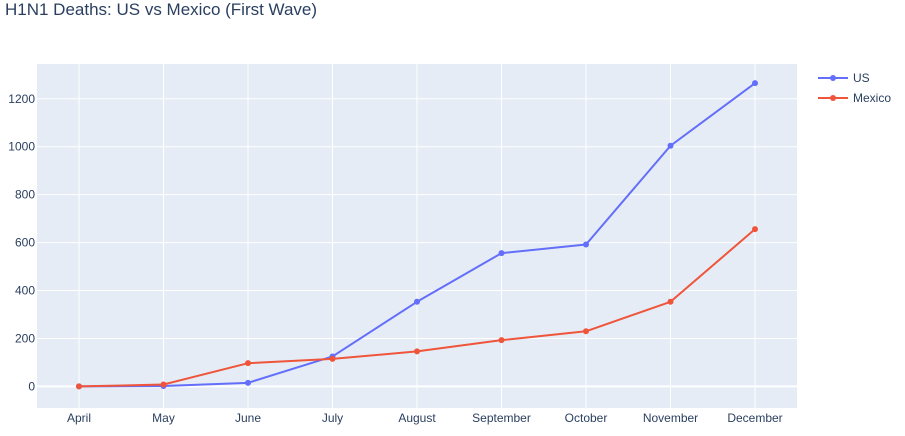 The width and height of the screenshot is (905, 436). Describe the element at coordinates (501, 418) in the screenshot. I see `x-tick-label: September` at that location.